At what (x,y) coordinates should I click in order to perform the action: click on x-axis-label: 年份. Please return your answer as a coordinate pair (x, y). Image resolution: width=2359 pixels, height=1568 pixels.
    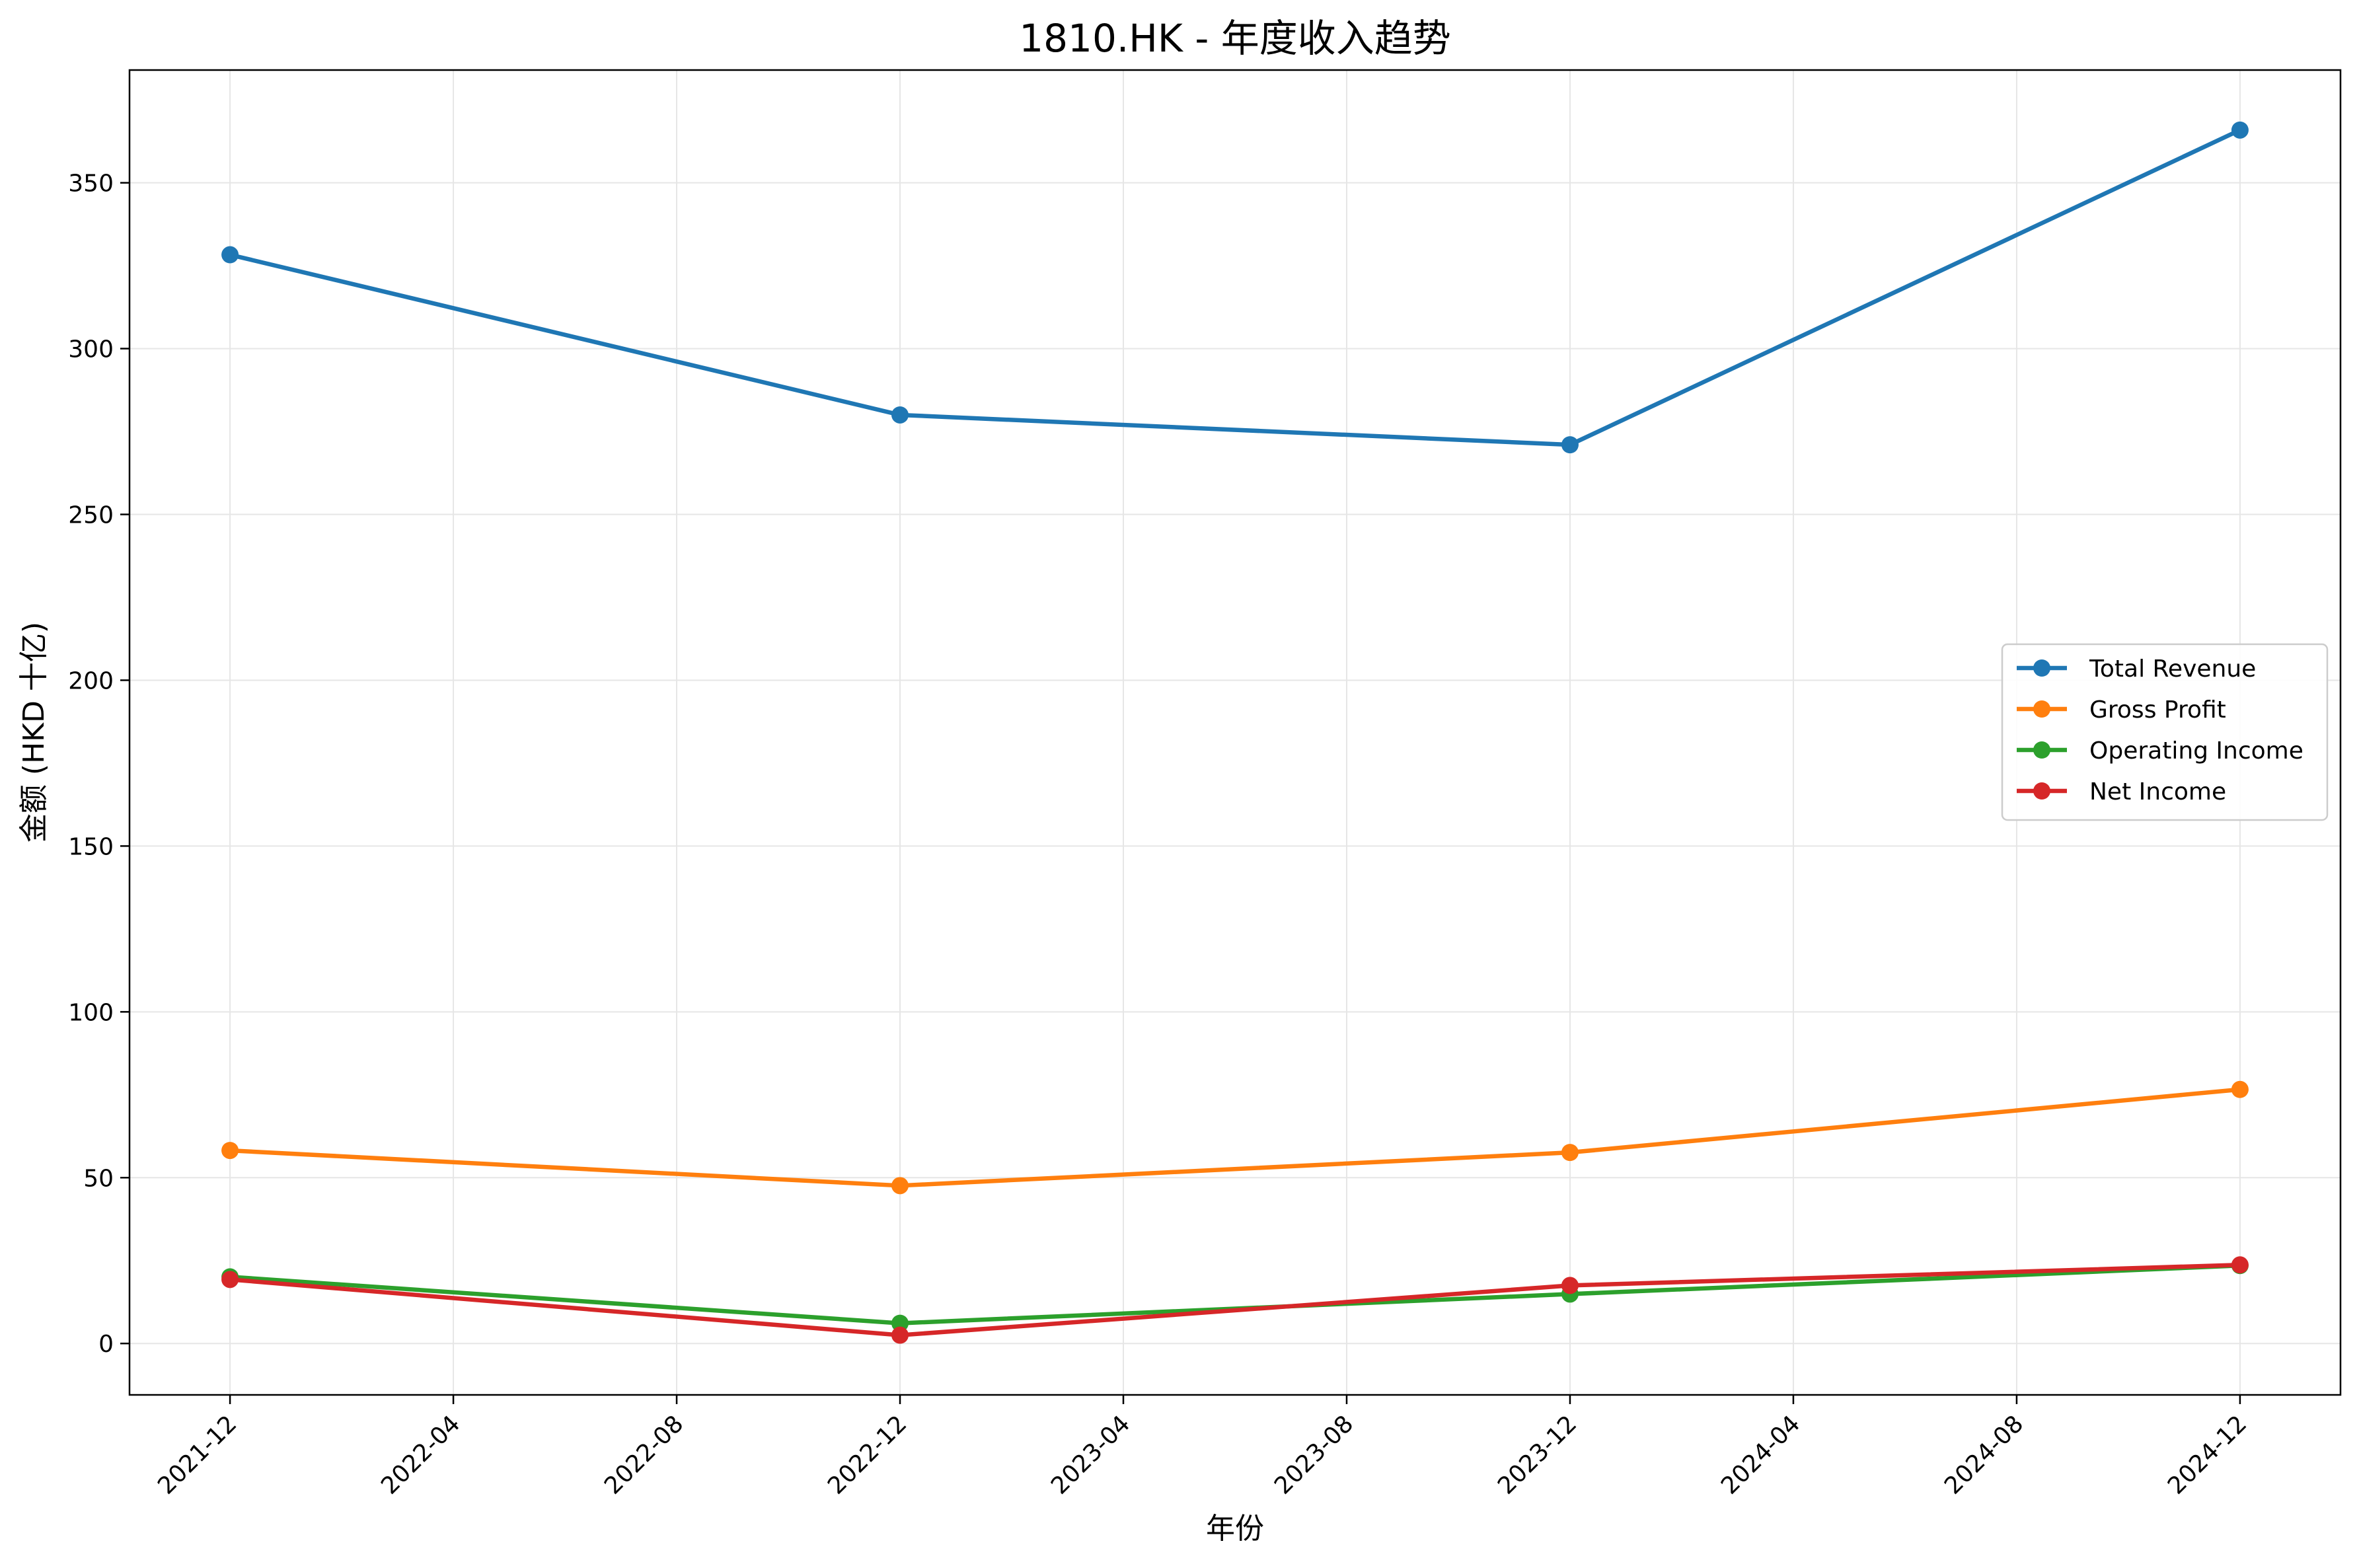
    Looking at the image, I should click on (1235, 1529).